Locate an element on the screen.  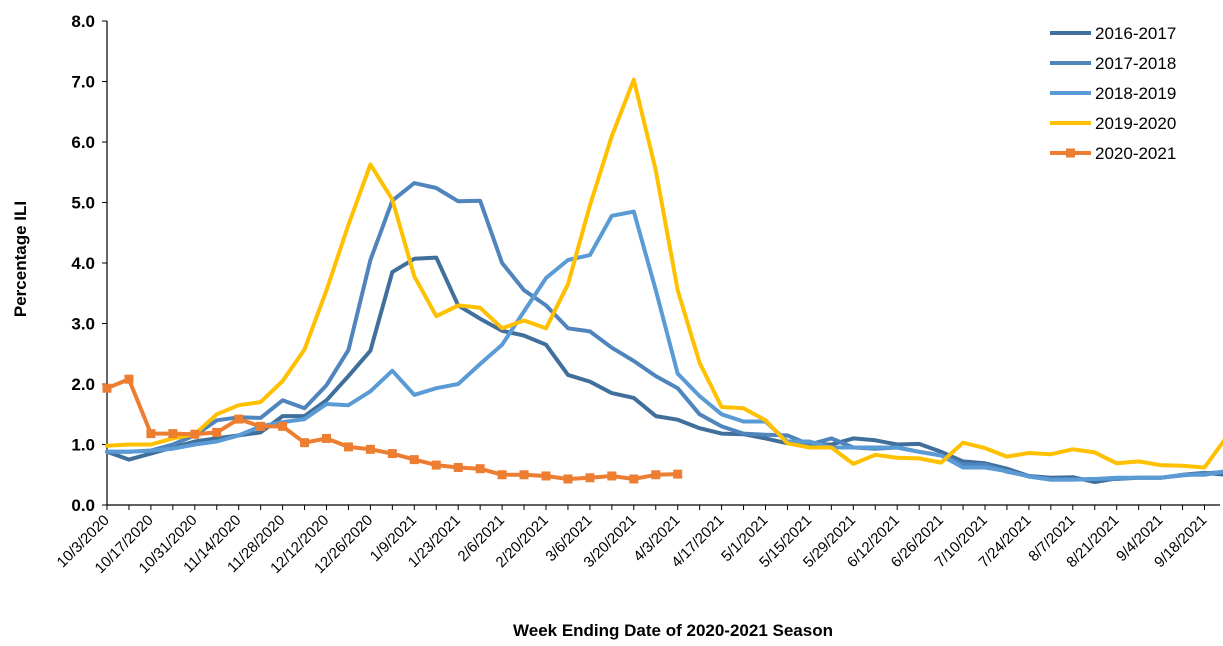
y-tick-label: 2.0 is located at coordinates (83, 384).